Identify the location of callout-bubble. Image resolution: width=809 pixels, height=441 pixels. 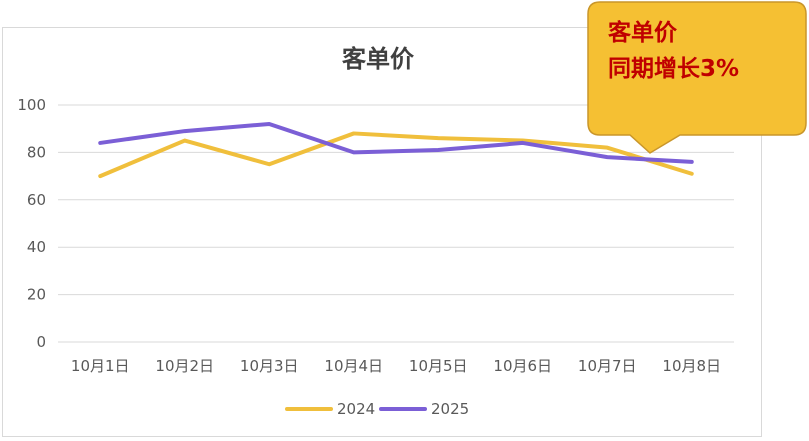
(697, 77).